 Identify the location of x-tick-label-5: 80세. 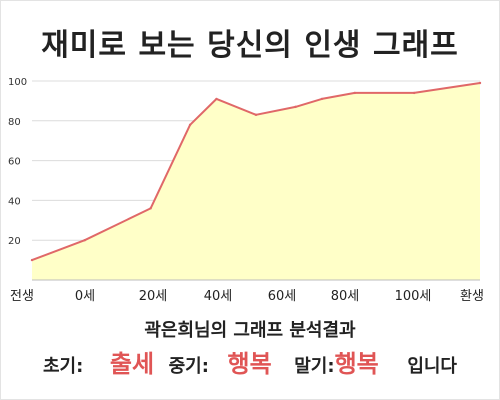
(345, 296).